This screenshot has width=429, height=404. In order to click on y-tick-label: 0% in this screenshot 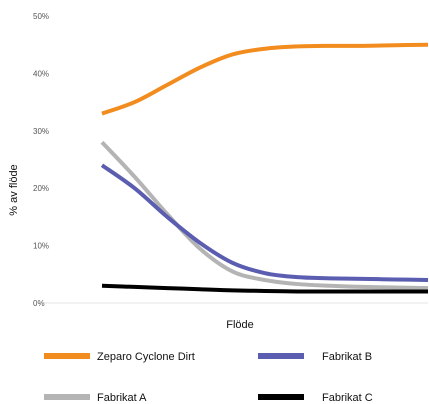, I will do `click(39, 303)`.